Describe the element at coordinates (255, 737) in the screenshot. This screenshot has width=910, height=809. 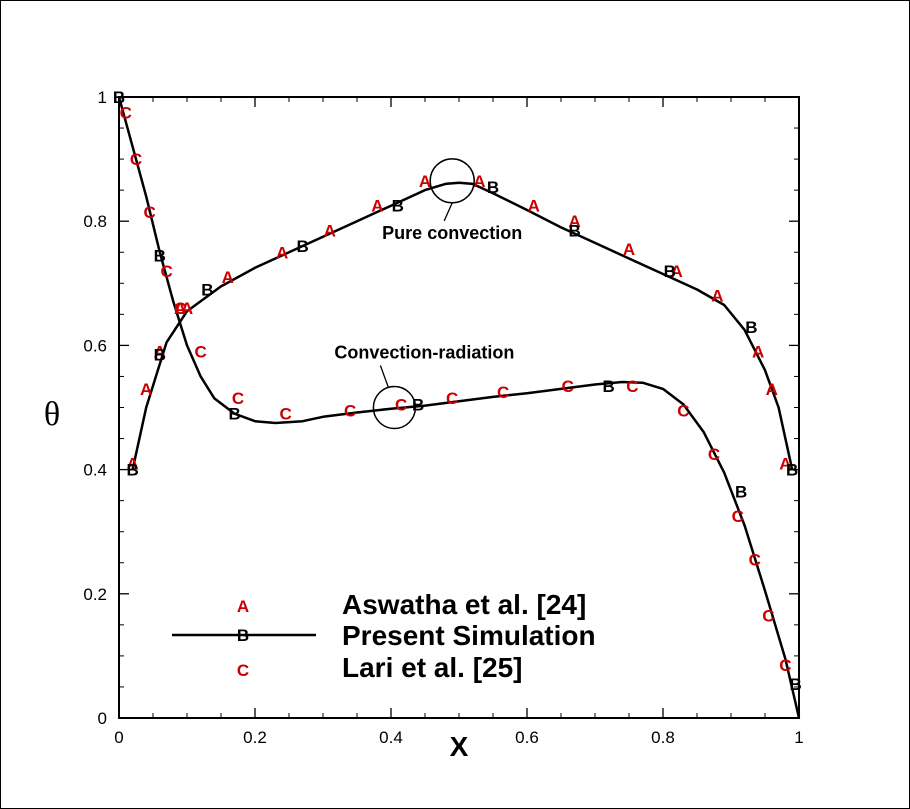
I see `x-tick-label: 0.2` at that location.